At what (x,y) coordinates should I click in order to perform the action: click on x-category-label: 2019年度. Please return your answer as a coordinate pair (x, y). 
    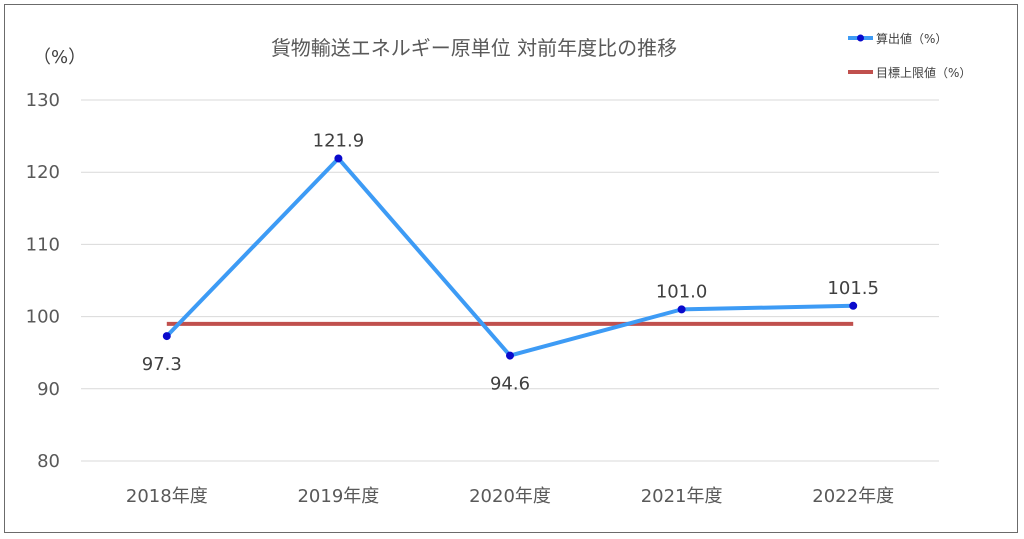
    Looking at the image, I should click on (338, 496).